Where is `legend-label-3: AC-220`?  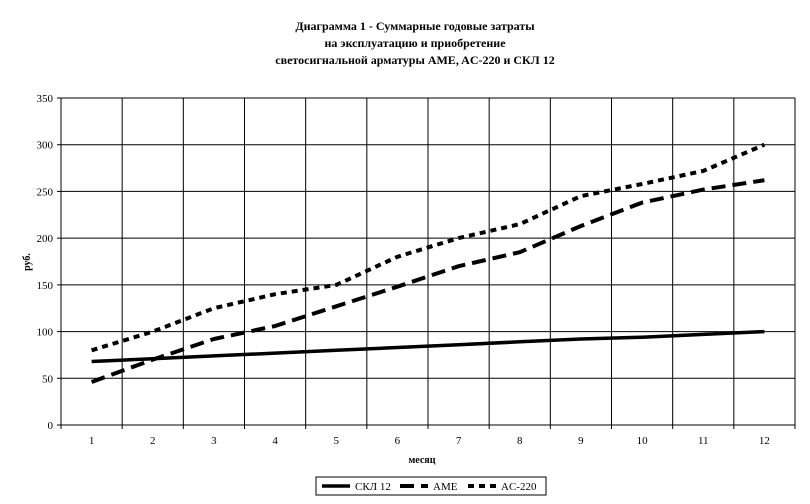 legend-label-3: AC-220 is located at coordinates (519, 487).